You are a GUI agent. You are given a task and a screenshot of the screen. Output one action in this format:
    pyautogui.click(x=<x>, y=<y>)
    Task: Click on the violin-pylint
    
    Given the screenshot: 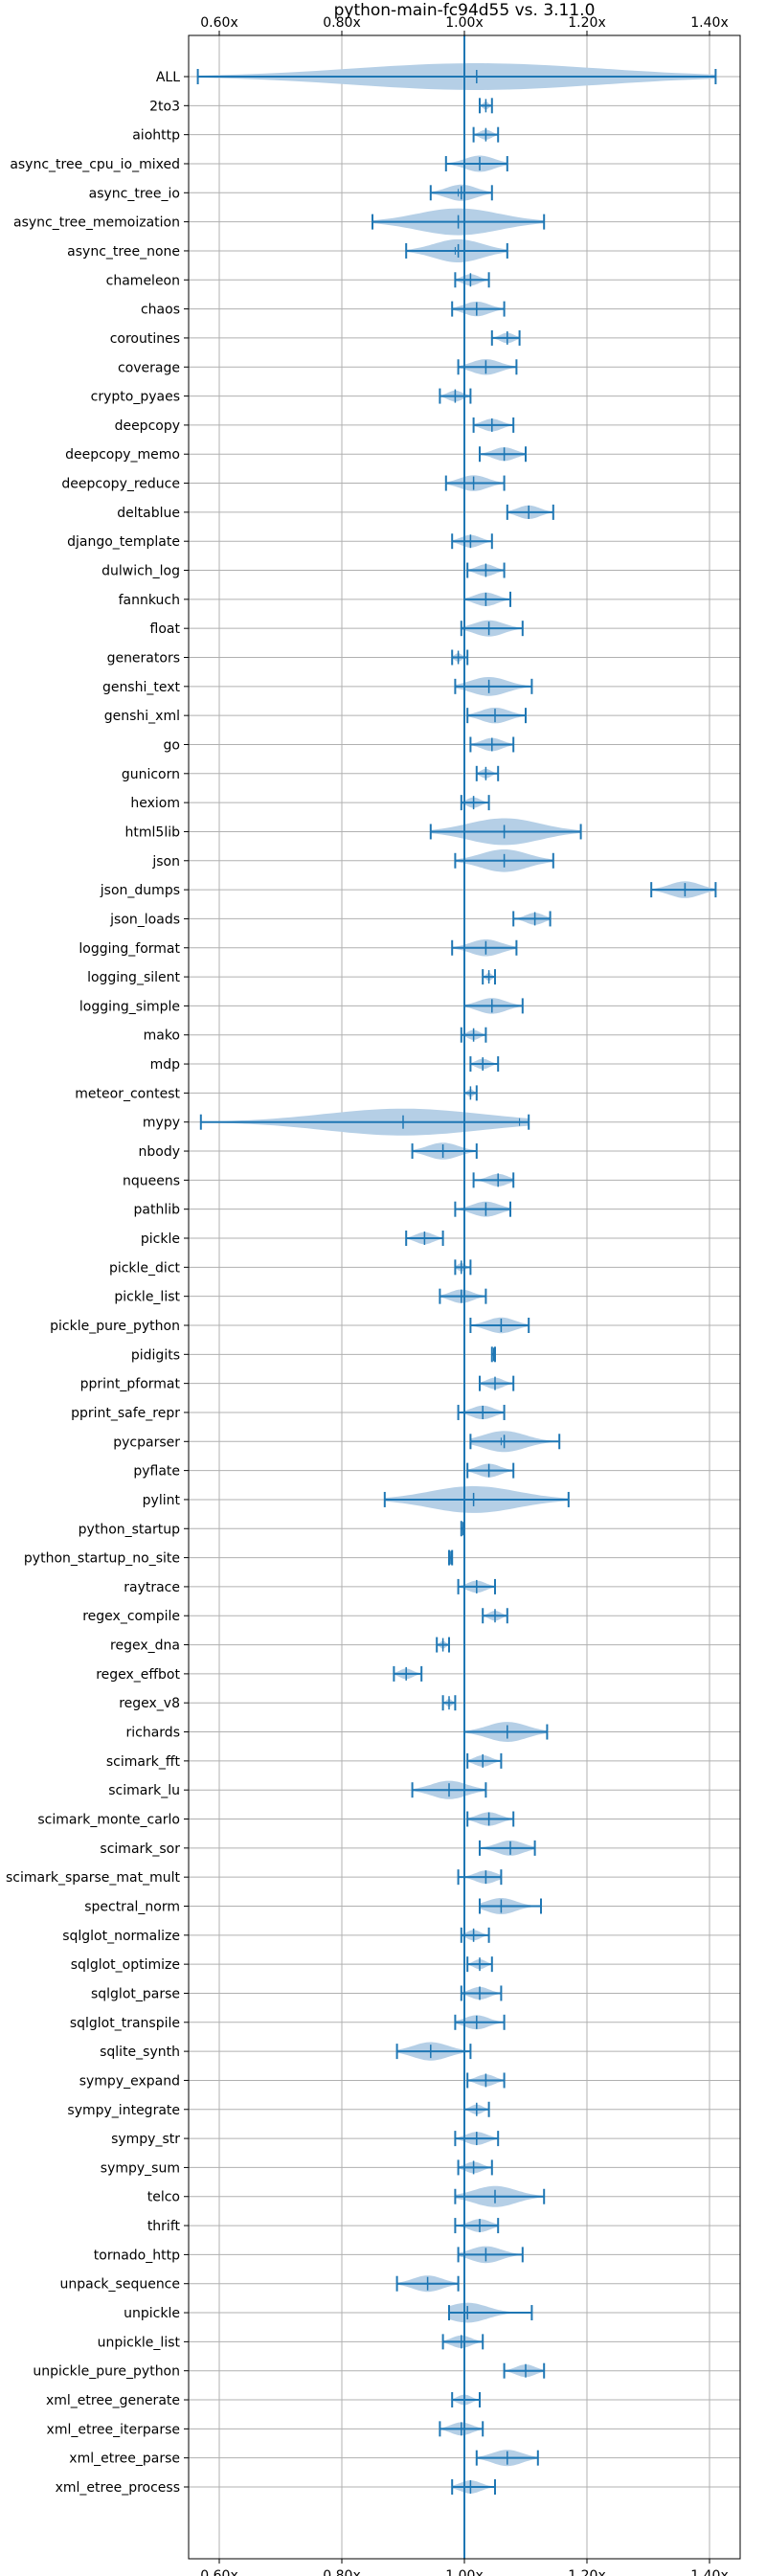 What is the action you would take?
    pyautogui.click(x=477, y=1499)
    